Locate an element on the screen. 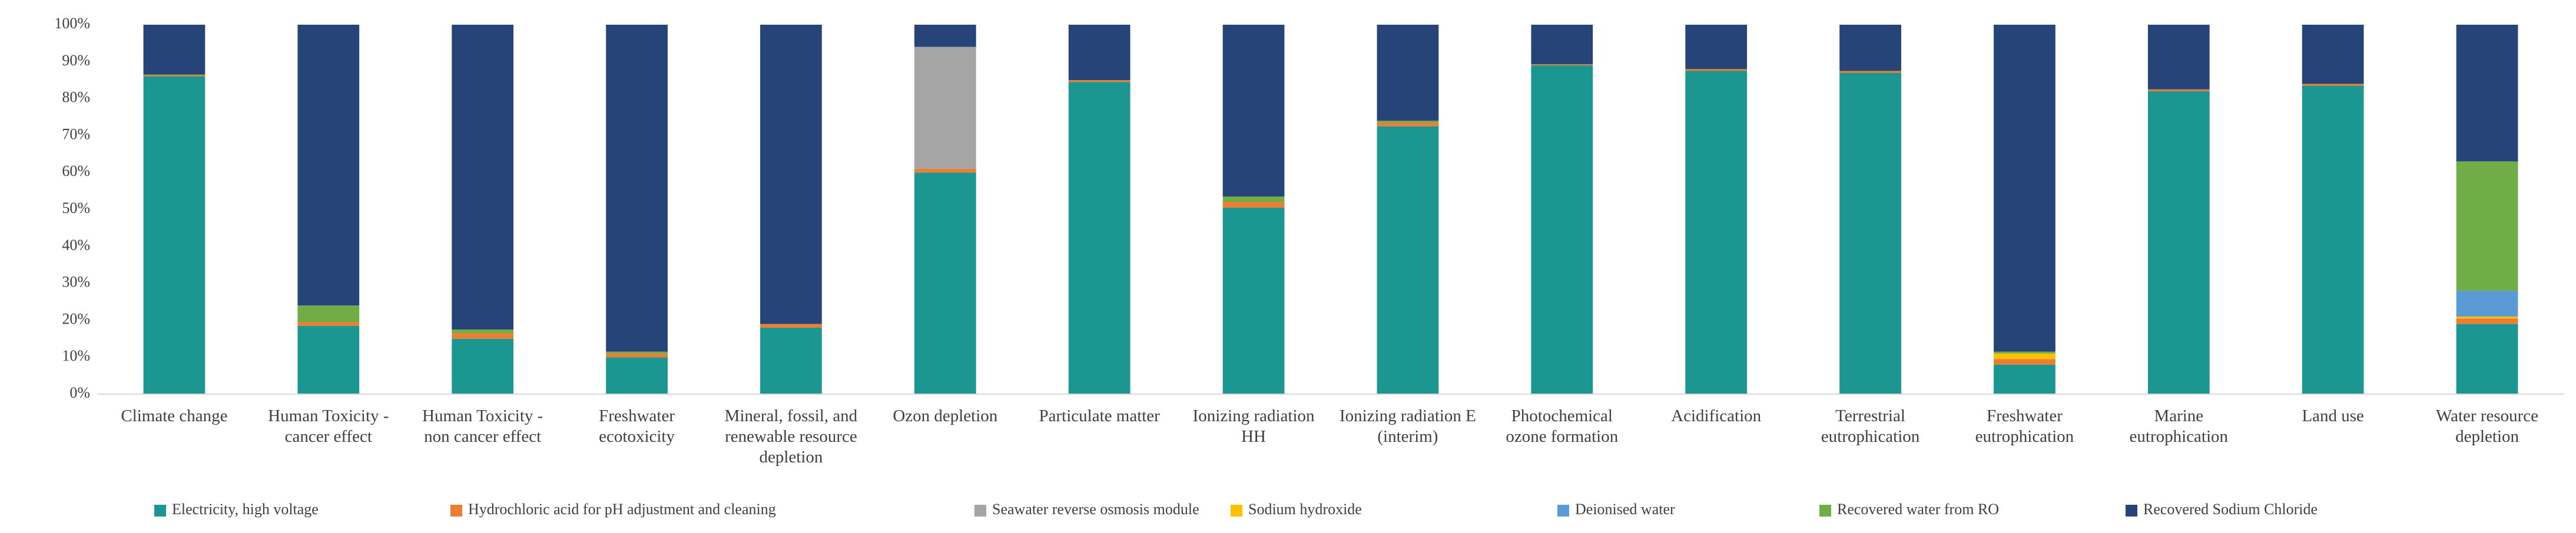 The height and width of the screenshot is (533, 2576). y-tick-label: 0% is located at coordinates (80, 392).